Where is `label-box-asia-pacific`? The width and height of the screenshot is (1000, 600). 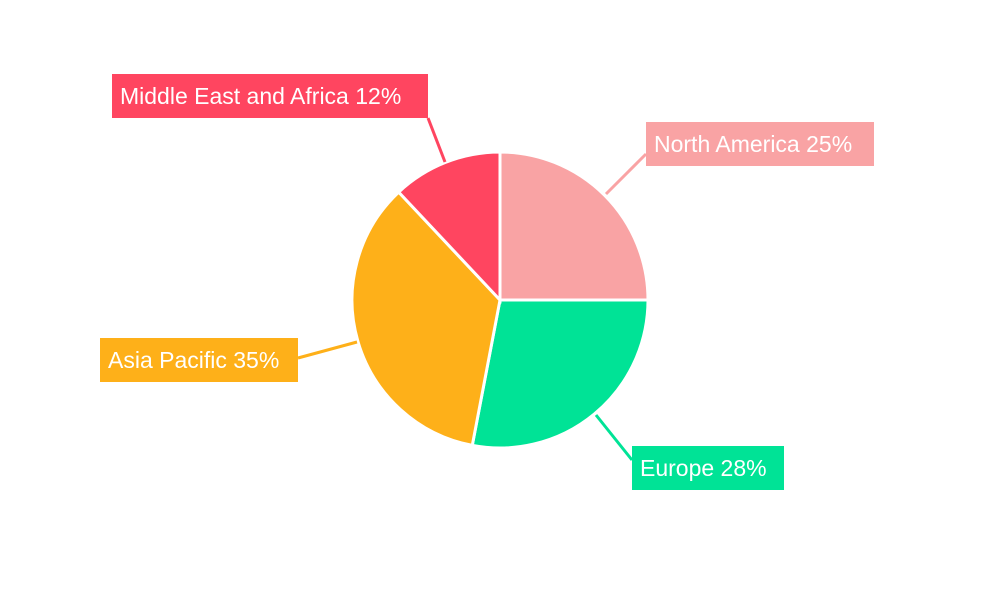 label-box-asia-pacific is located at coordinates (199, 360).